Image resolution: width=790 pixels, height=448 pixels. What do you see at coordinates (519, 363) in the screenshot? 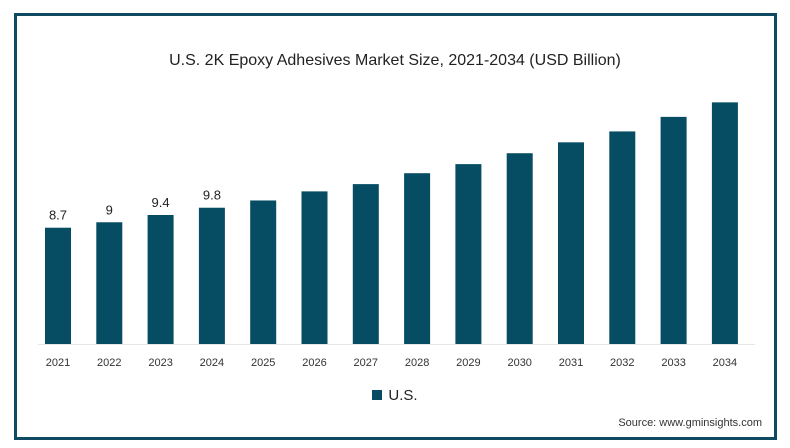
I see `x-tick-label: 2030` at bounding box center [519, 363].